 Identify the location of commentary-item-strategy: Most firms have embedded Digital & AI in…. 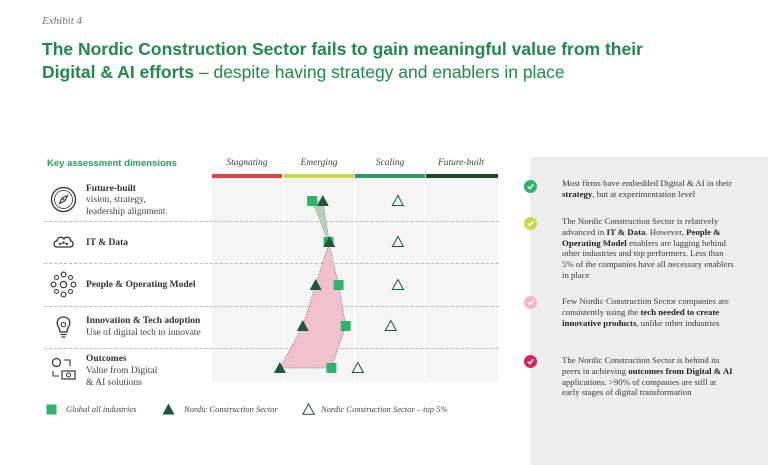
(647, 188).